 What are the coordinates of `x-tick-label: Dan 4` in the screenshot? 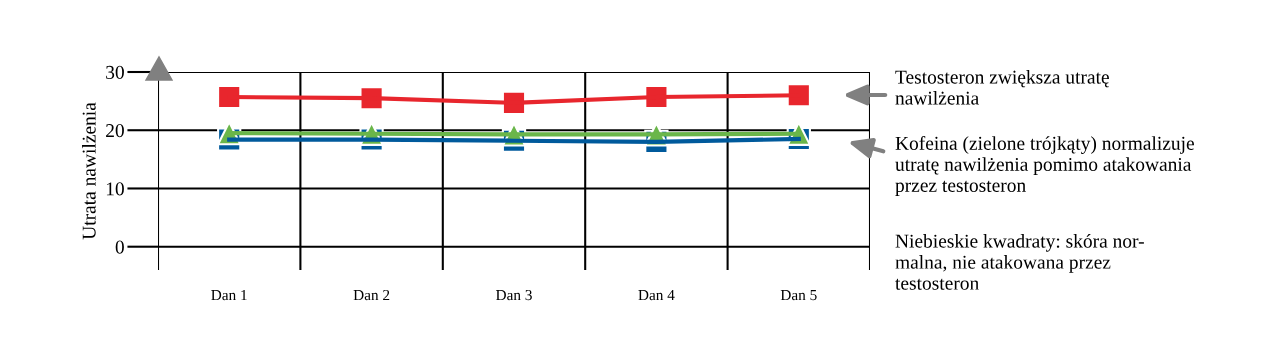 It's located at (656, 295).